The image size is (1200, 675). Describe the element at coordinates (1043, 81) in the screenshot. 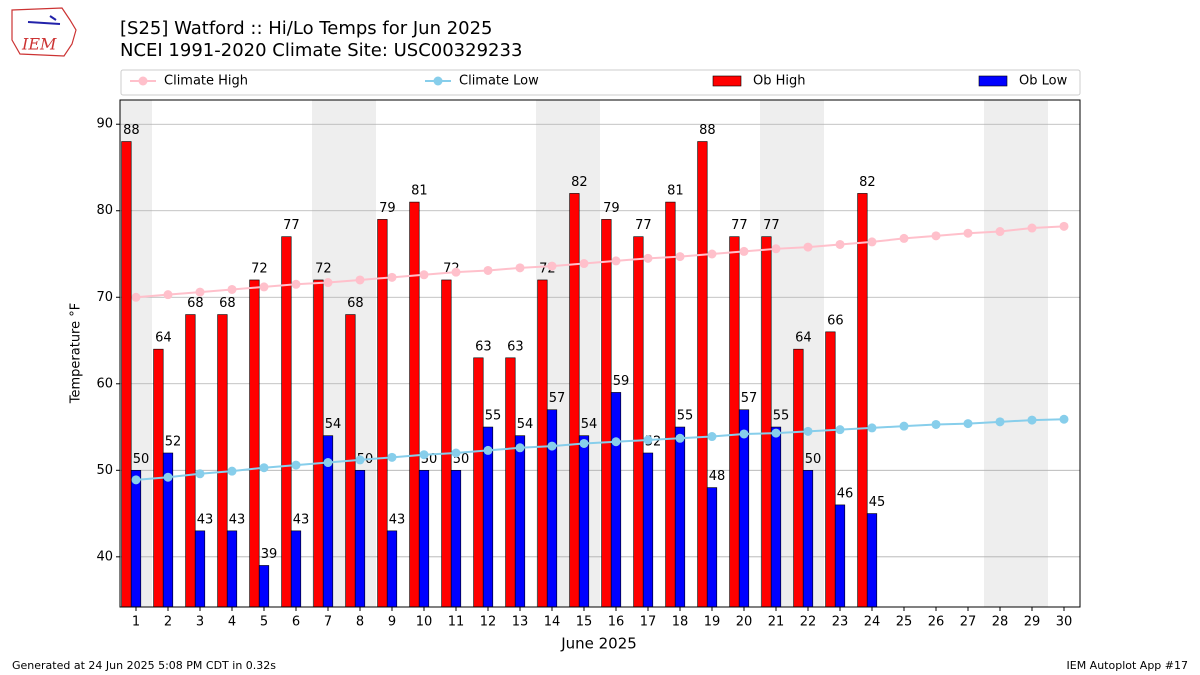

I see `legend-label: Ob Low` at that location.